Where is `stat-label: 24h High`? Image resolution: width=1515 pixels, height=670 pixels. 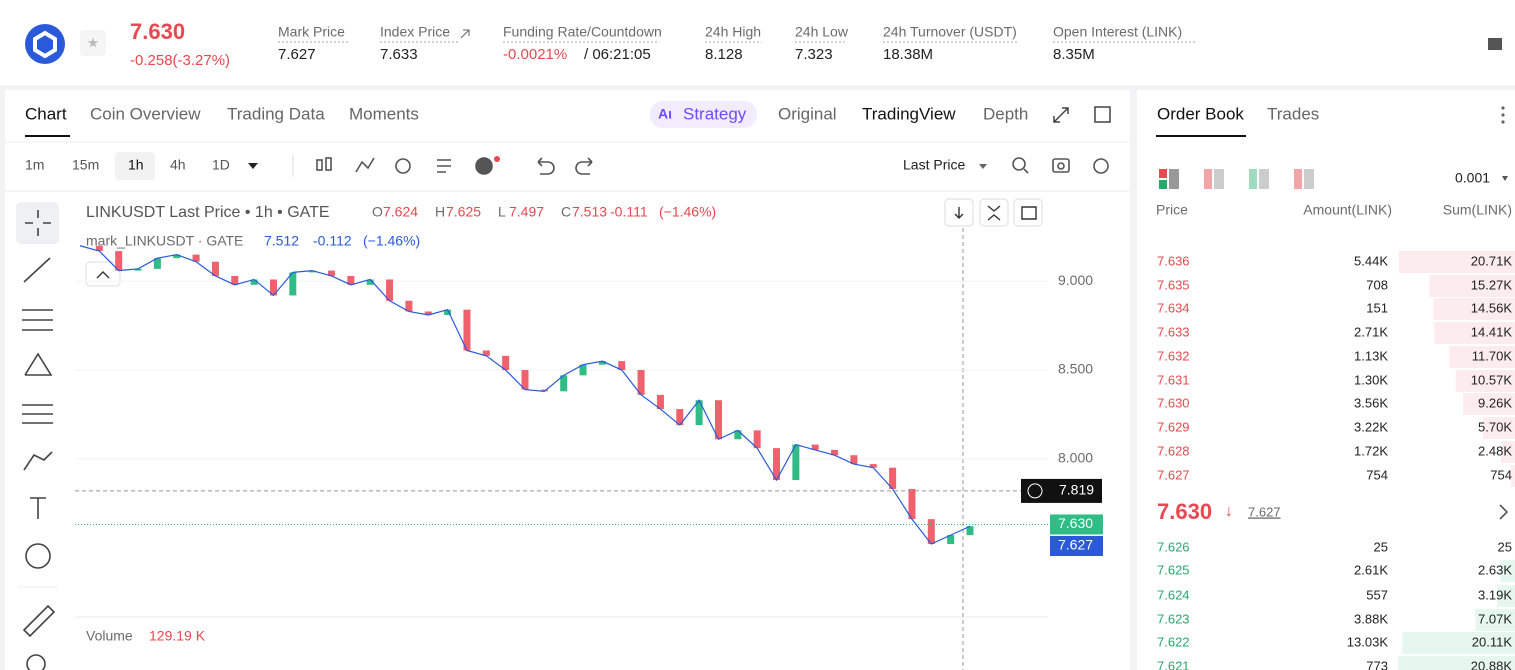
stat-label: 24h High is located at coordinates (733, 32).